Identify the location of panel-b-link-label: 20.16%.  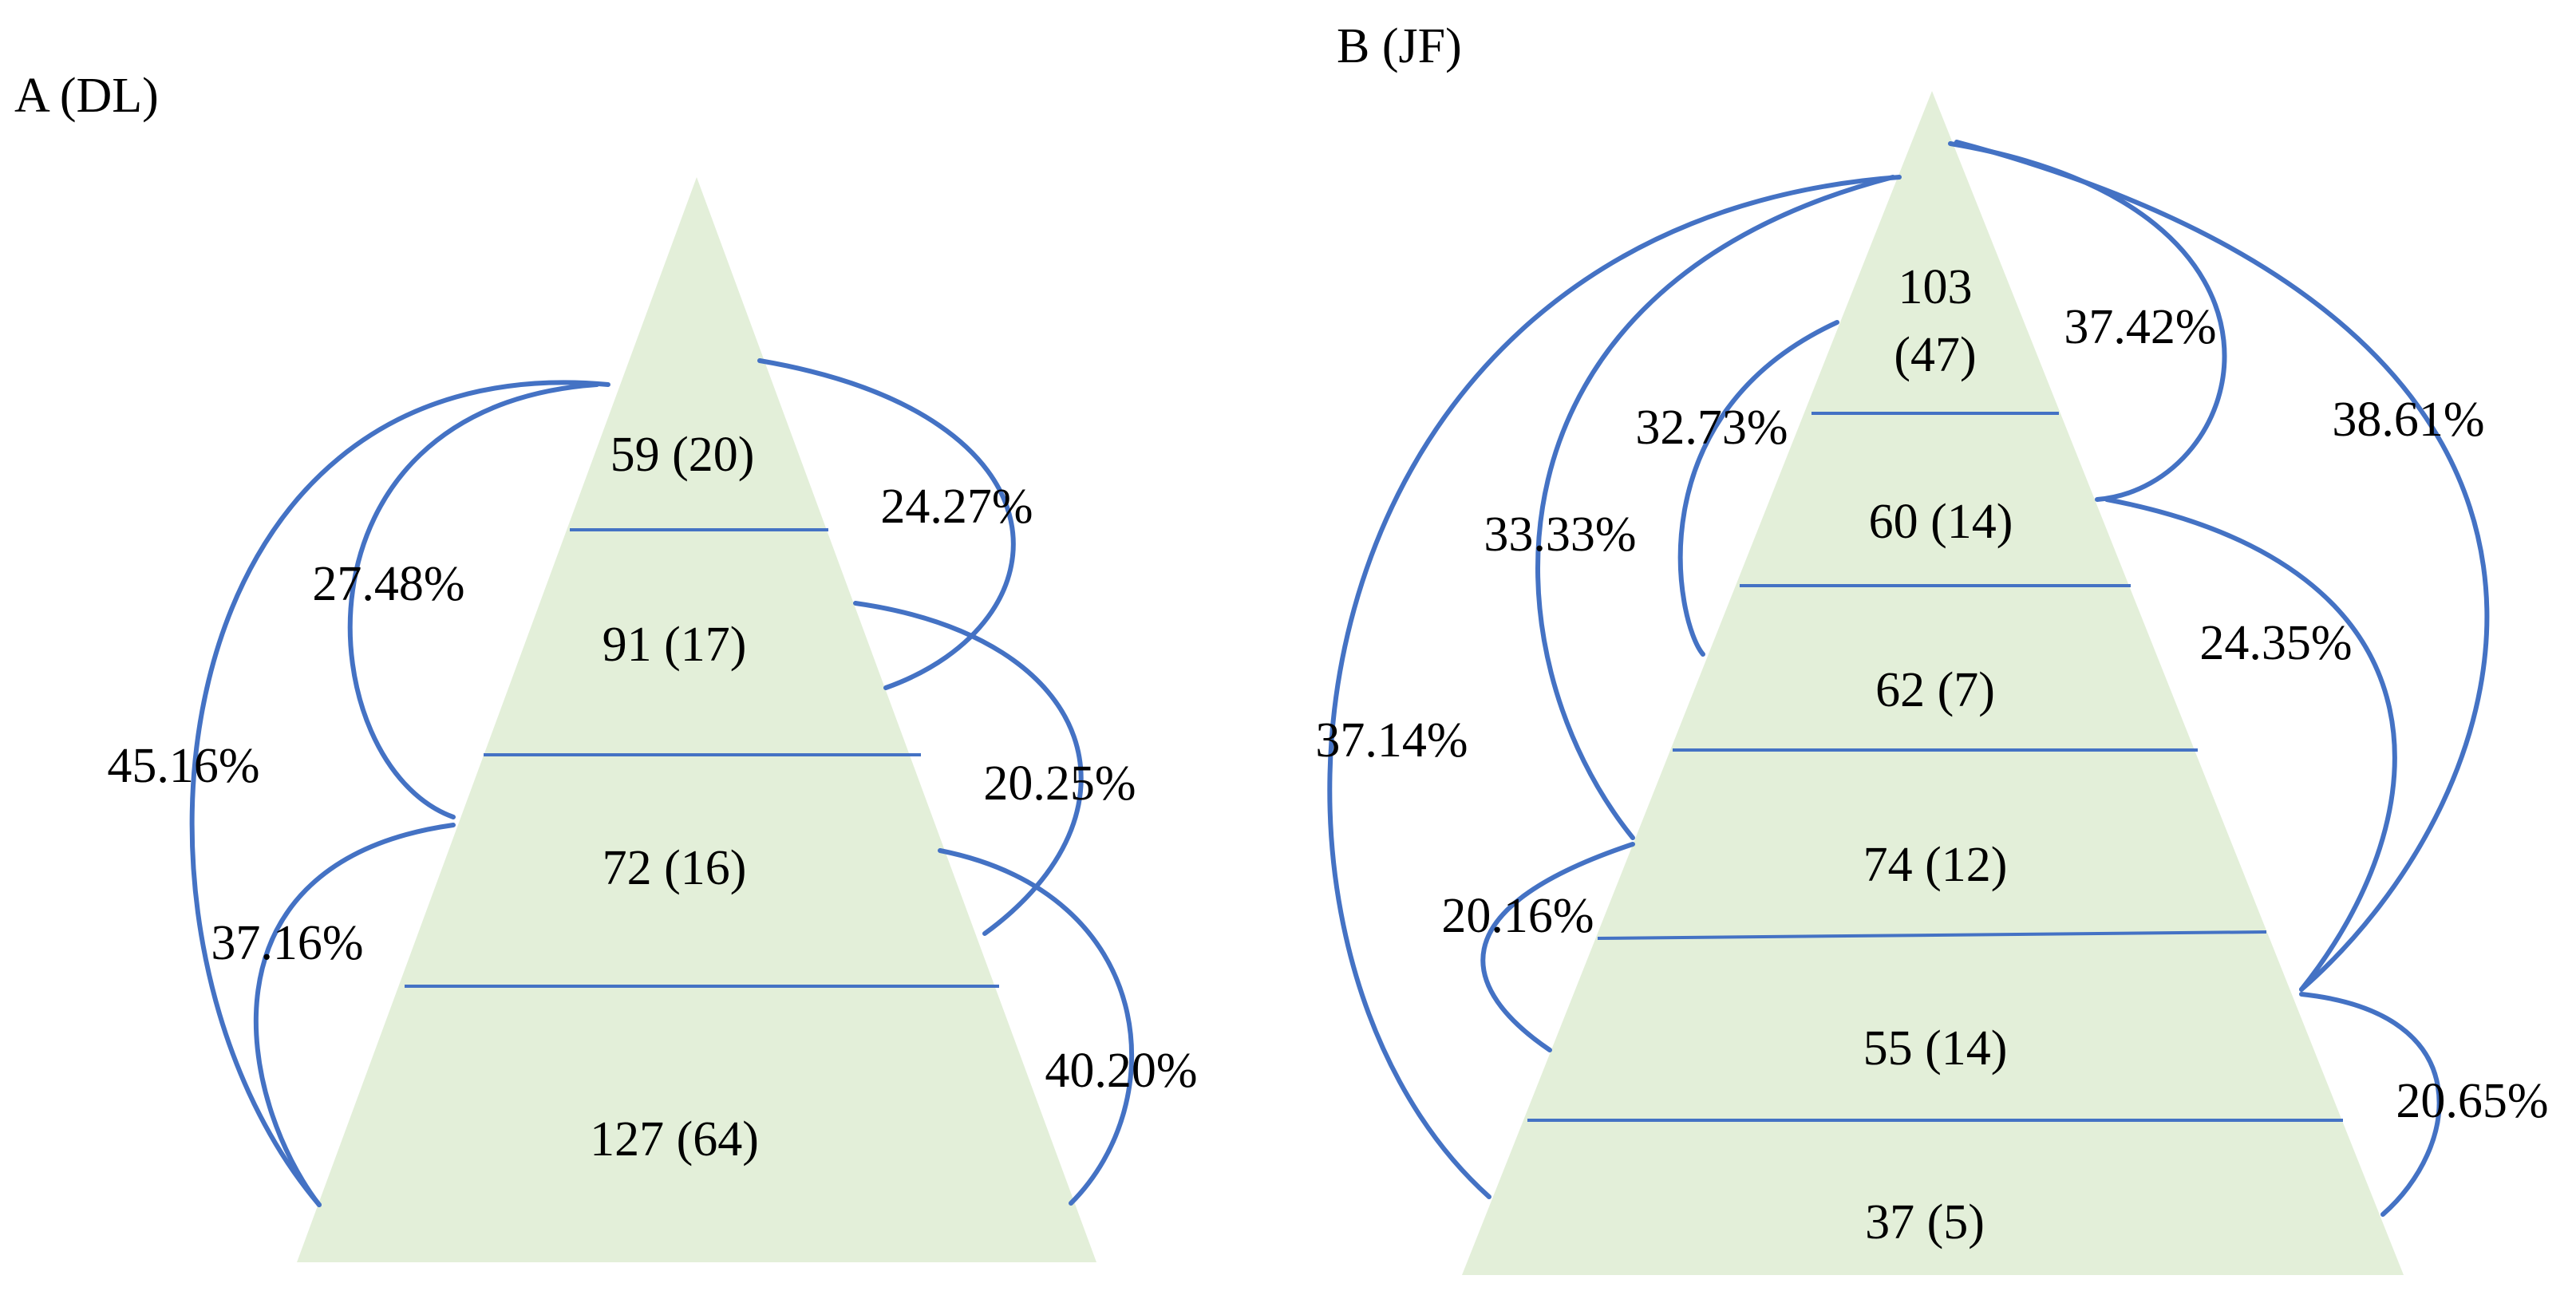
(1517, 916).